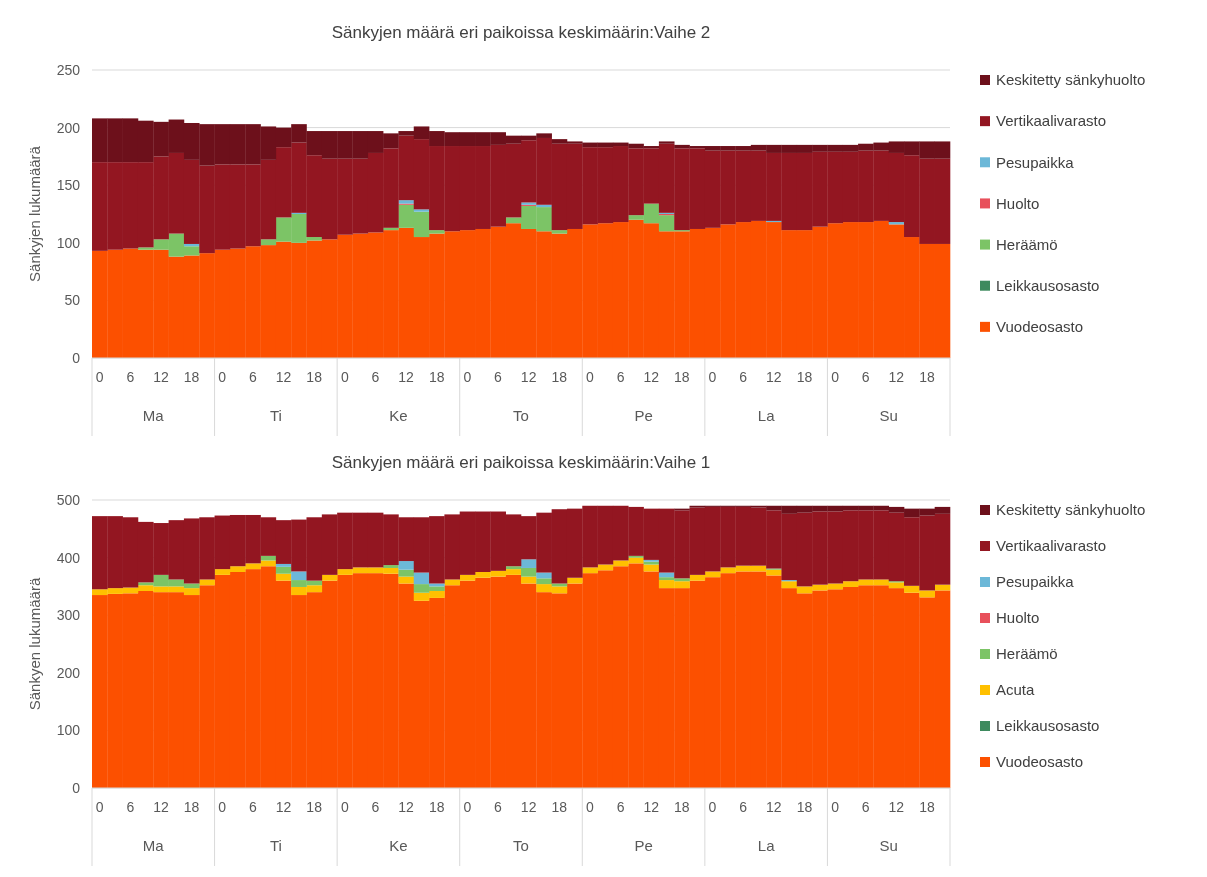 This screenshot has width=1207, height=877. What do you see at coordinates (521, 462) in the screenshot?
I see `chart-title: Sänkyjen määrä eri paikoissa keskimäärin:Vaihe 1` at bounding box center [521, 462].